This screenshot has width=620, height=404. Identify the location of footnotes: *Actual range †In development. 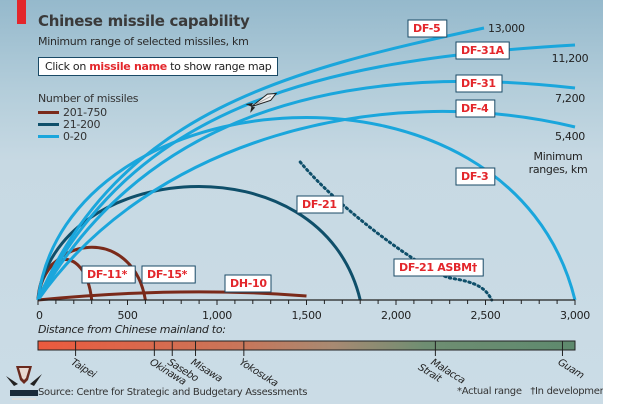
(530, 391).